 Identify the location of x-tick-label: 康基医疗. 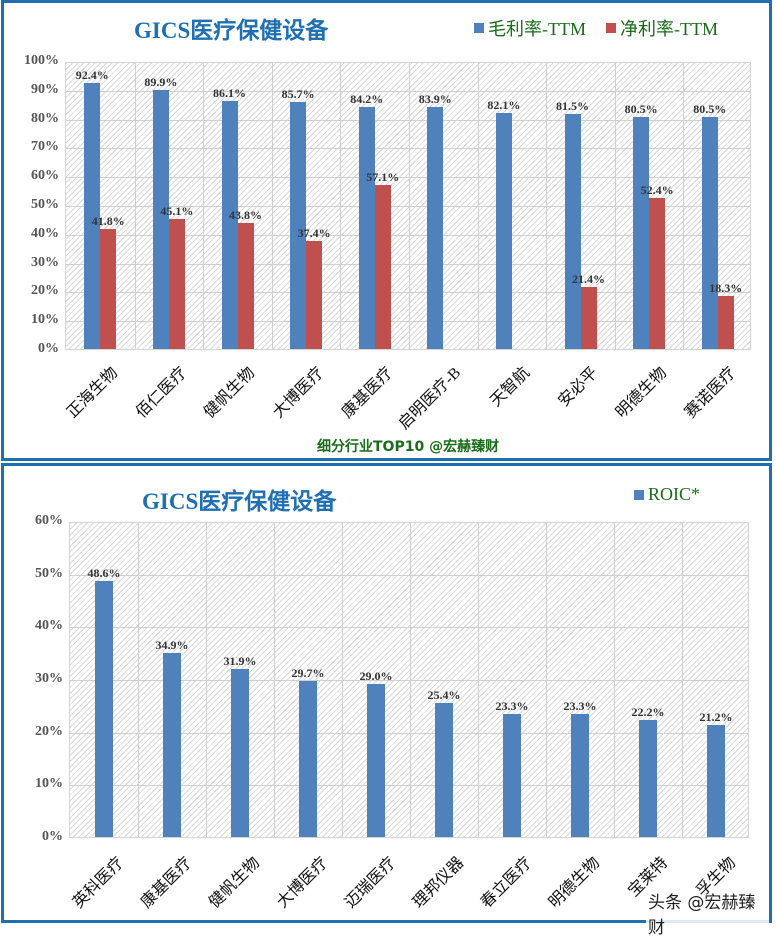
(166, 883).